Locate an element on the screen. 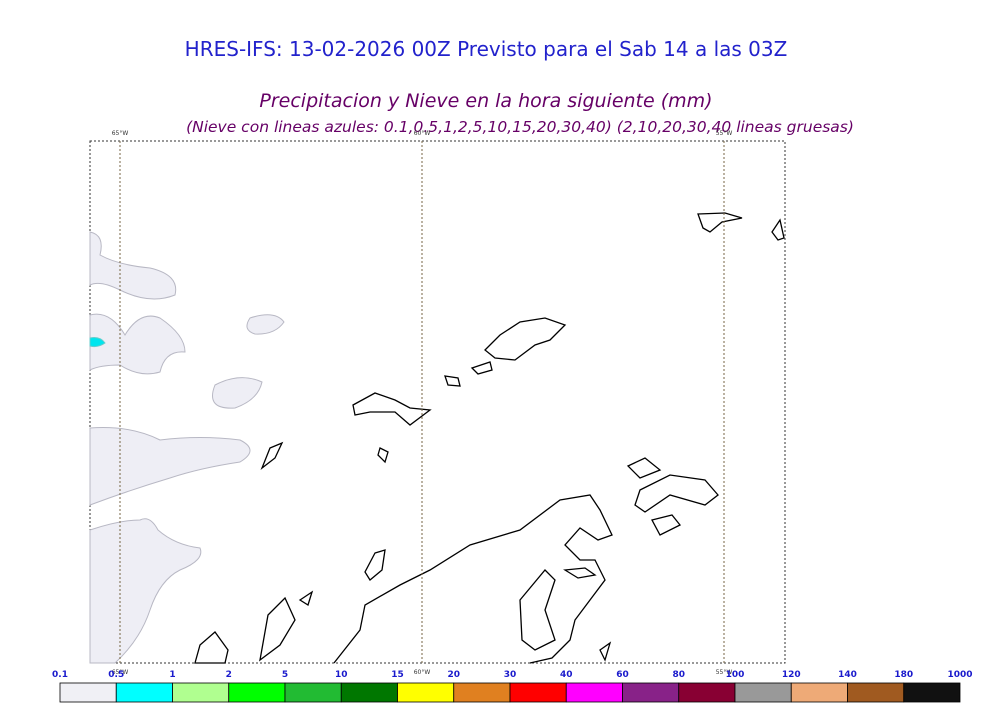 The width and height of the screenshot is (1000, 707). colorbar-label: 2 is located at coordinates (229, 675).